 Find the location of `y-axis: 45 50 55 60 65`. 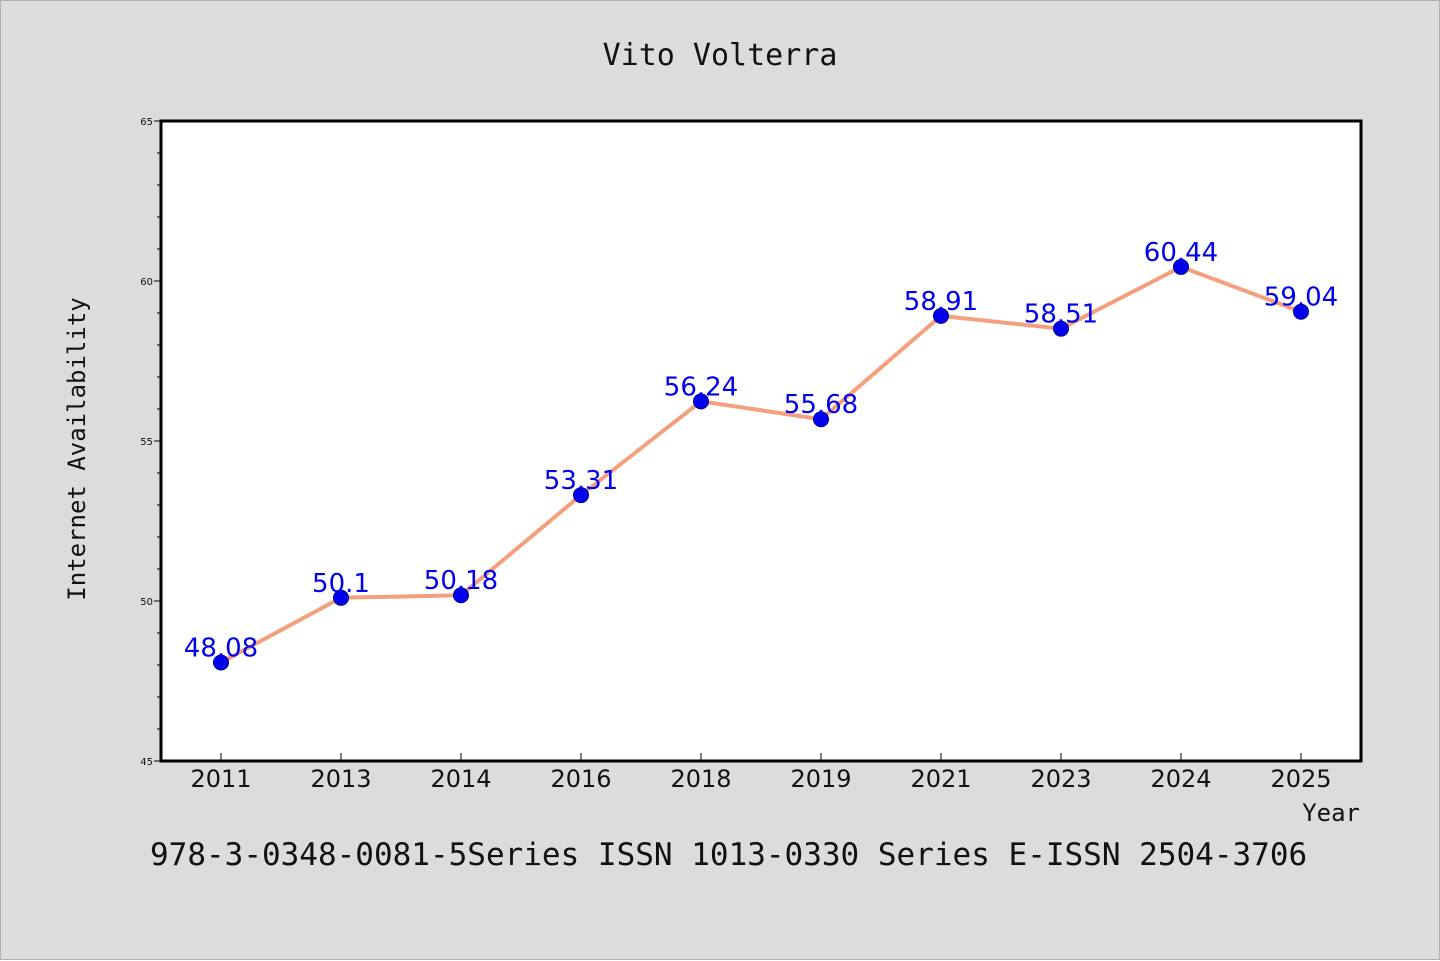

y-axis: 45 50 55 60 65 is located at coordinates (150, 442).